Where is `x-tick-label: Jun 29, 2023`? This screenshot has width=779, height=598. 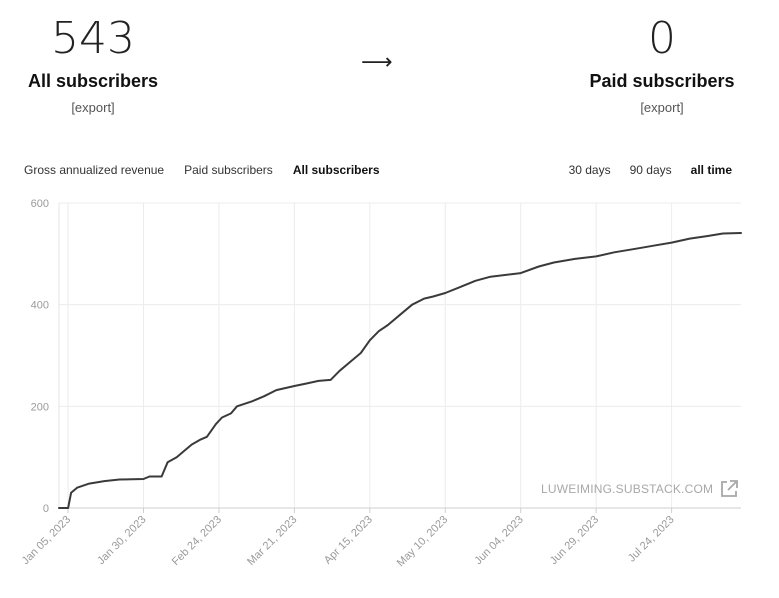 x-tick-label: Jun 29, 2023 is located at coordinates (574, 540).